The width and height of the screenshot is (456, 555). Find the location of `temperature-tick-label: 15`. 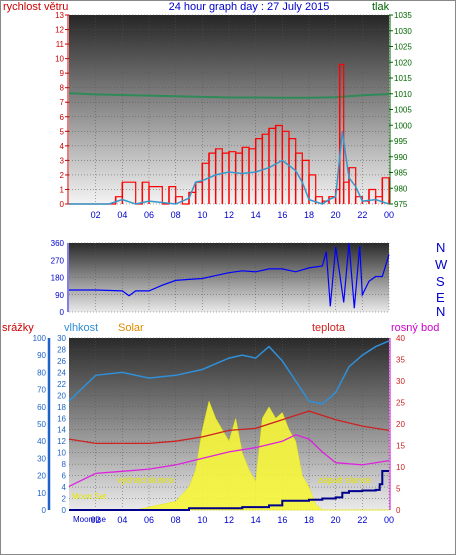

temperature-tick-label: 15 is located at coordinates (400, 446).